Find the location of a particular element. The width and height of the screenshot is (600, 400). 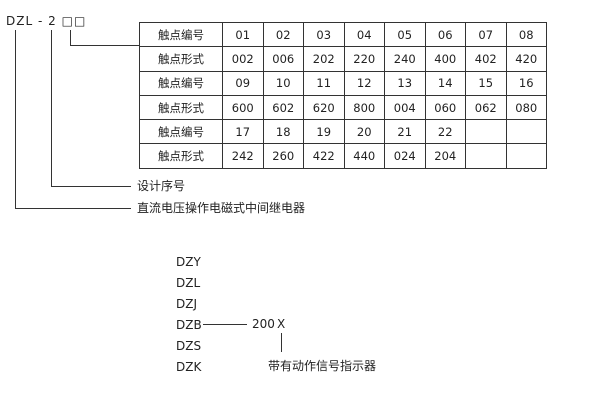

table-cell: 06 is located at coordinates (445, 34).